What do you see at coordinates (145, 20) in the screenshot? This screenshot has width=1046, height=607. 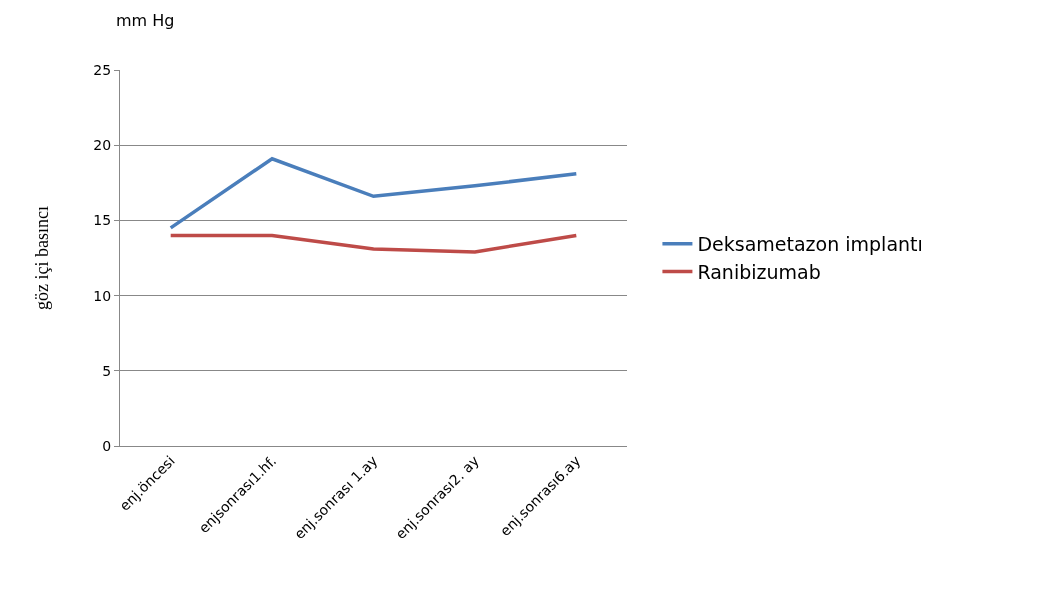 I see `text: mm Hg` at bounding box center [145, 20].